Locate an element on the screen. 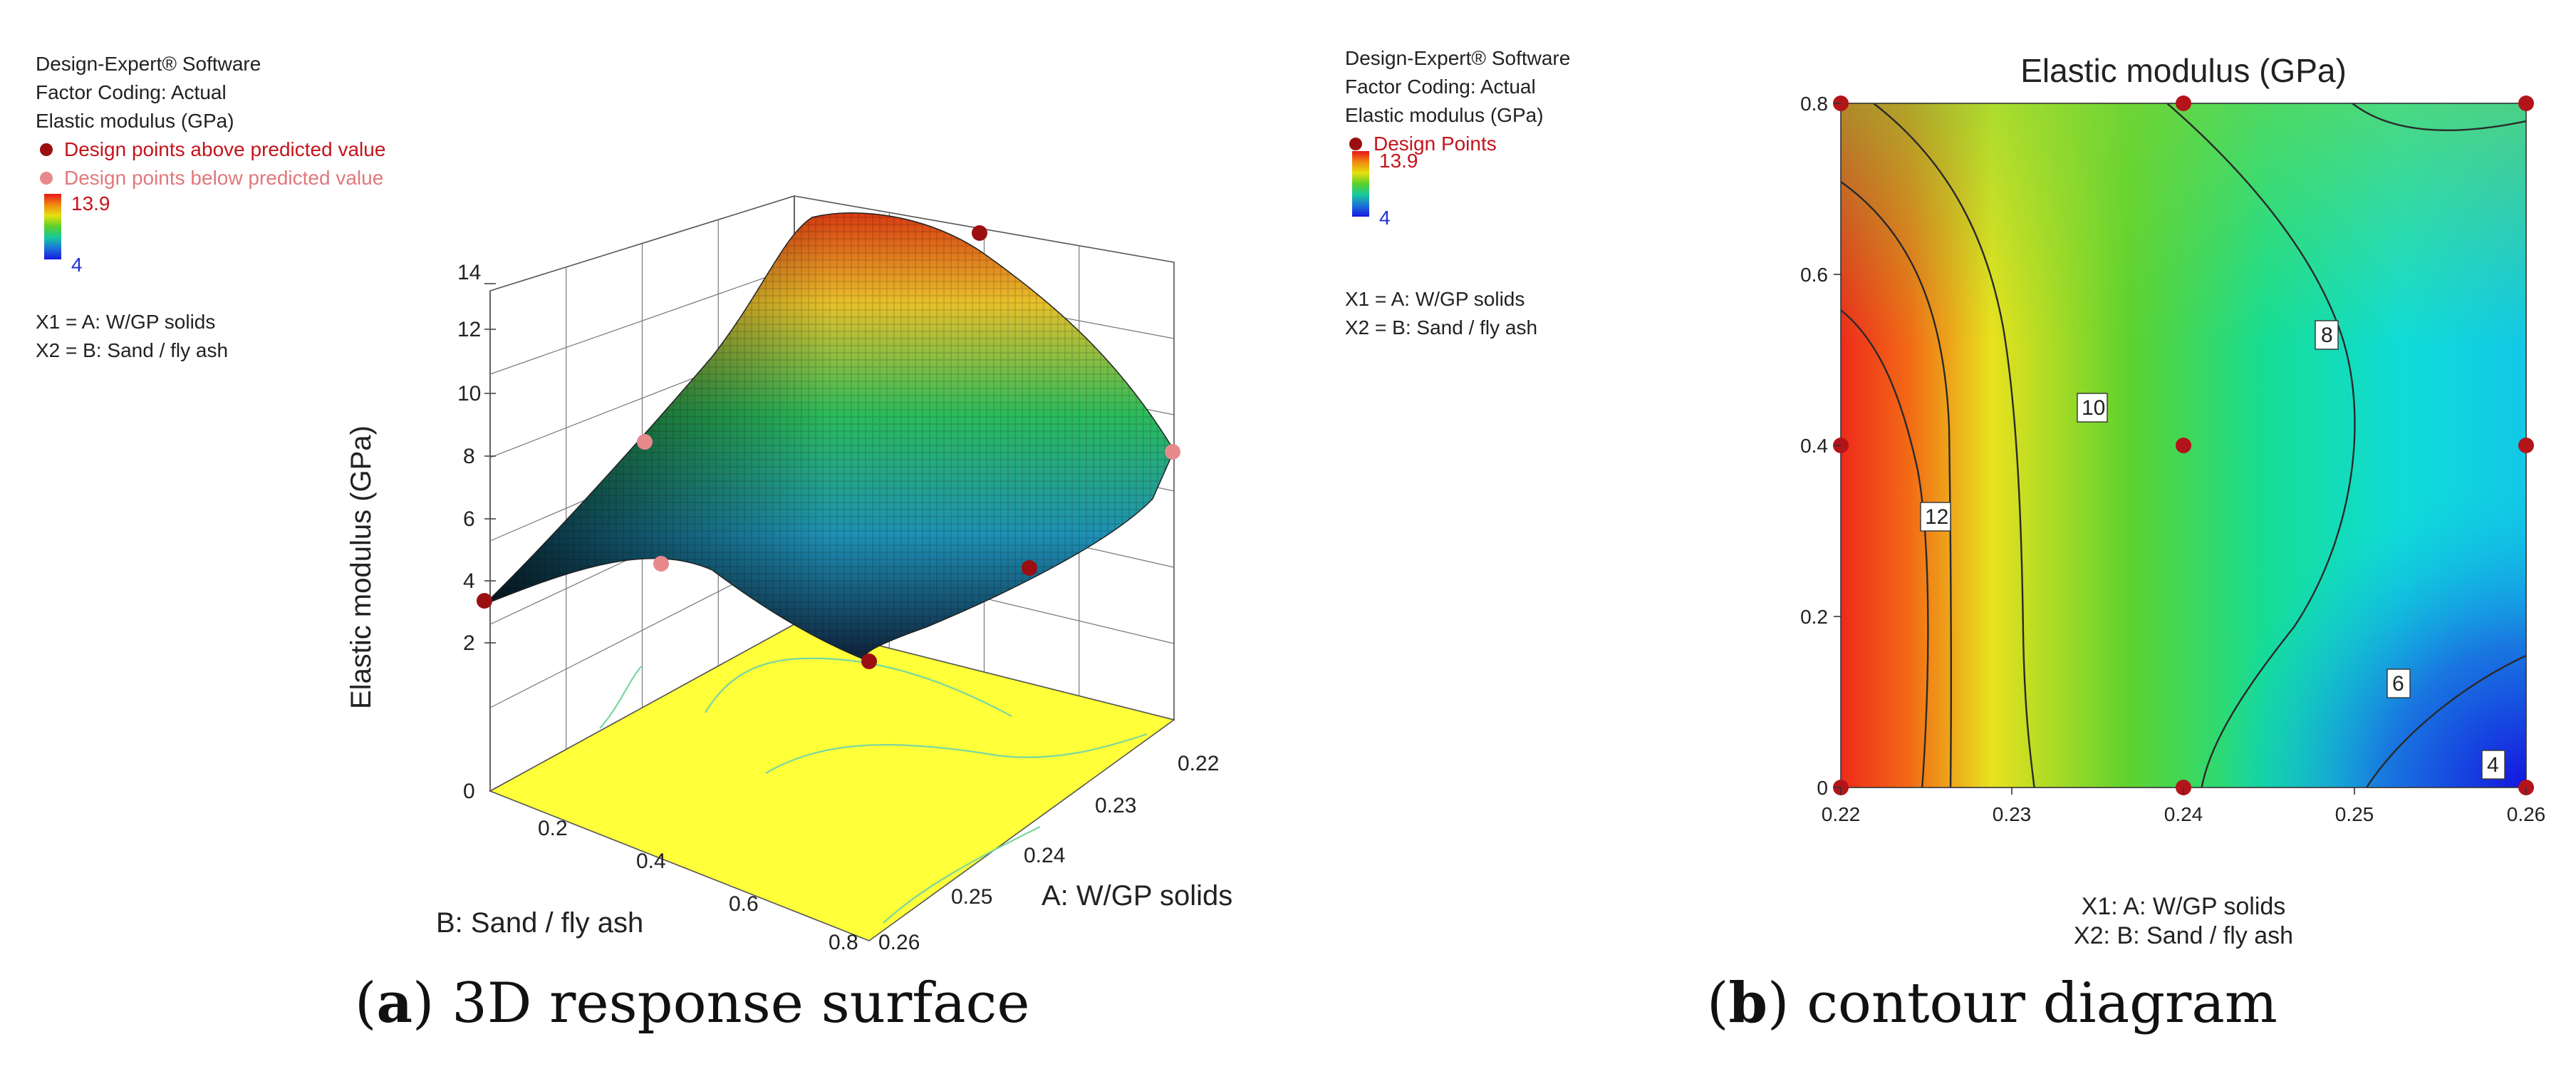  x-tick: 0.25 is located at coordinates (2354, 814).